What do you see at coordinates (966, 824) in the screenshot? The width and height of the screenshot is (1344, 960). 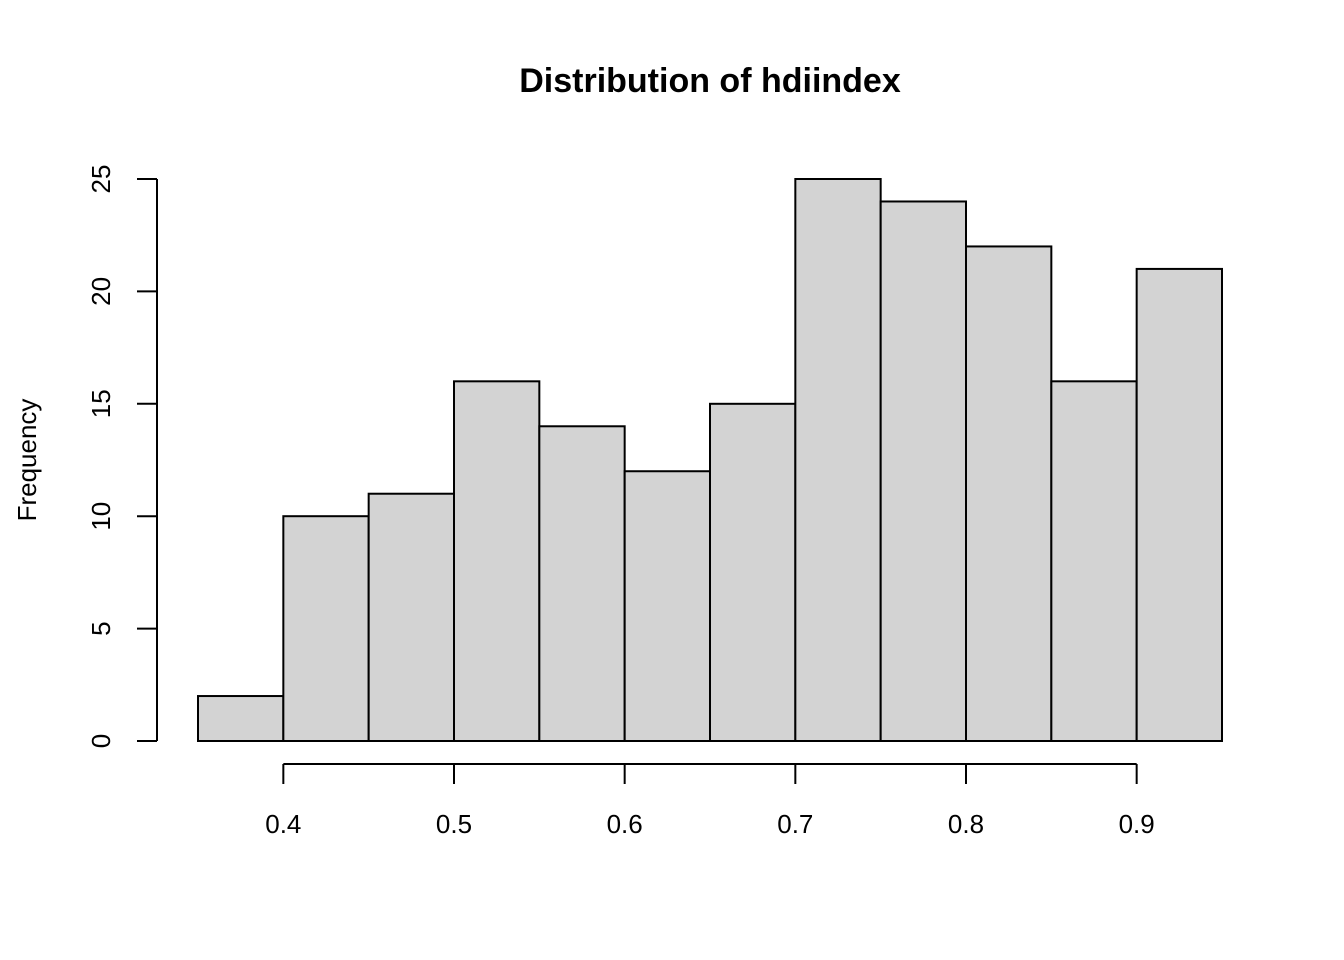 I see `x-tick-label: 0.8` at bounding box center [966, 824].